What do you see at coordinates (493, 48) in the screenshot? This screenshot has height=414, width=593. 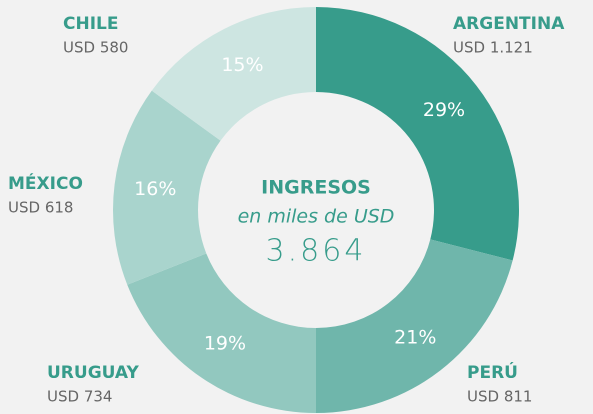 I see `amount-label: USD 1.121` at bounding box center [493, 48].